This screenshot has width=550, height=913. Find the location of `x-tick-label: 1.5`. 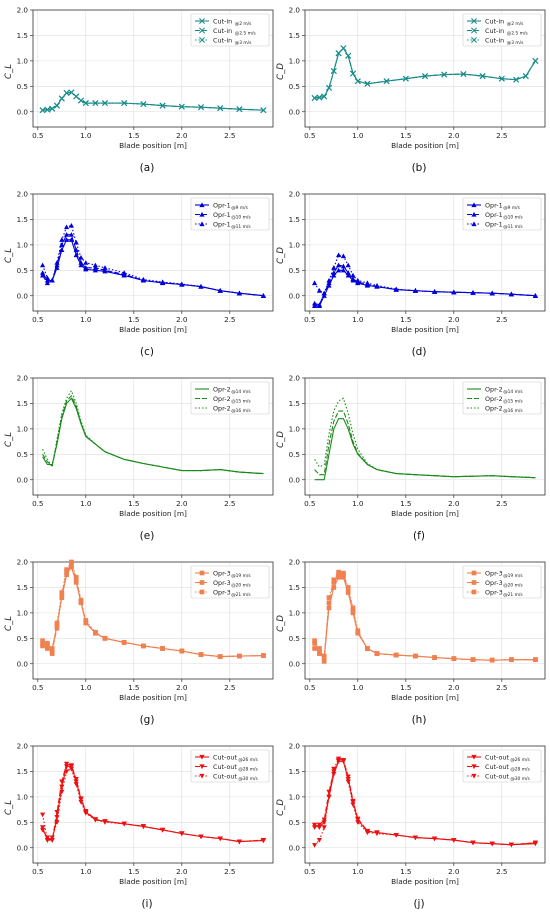

x-tick-label: 1.5 is located at coordinates (133, 871).